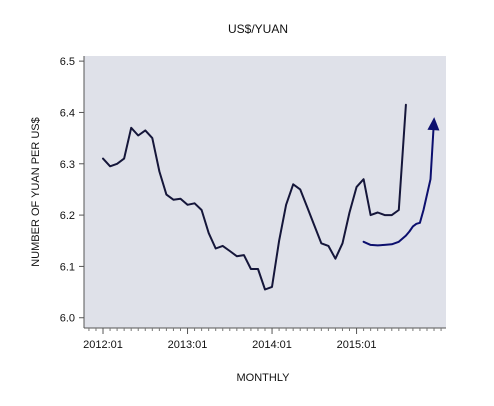 This screenshot has height=406, width=494. What do you see at coordinates (67, 267) in the screenshot?
I see `y-tick-label: 6.1` at bounding box center [67, 267].